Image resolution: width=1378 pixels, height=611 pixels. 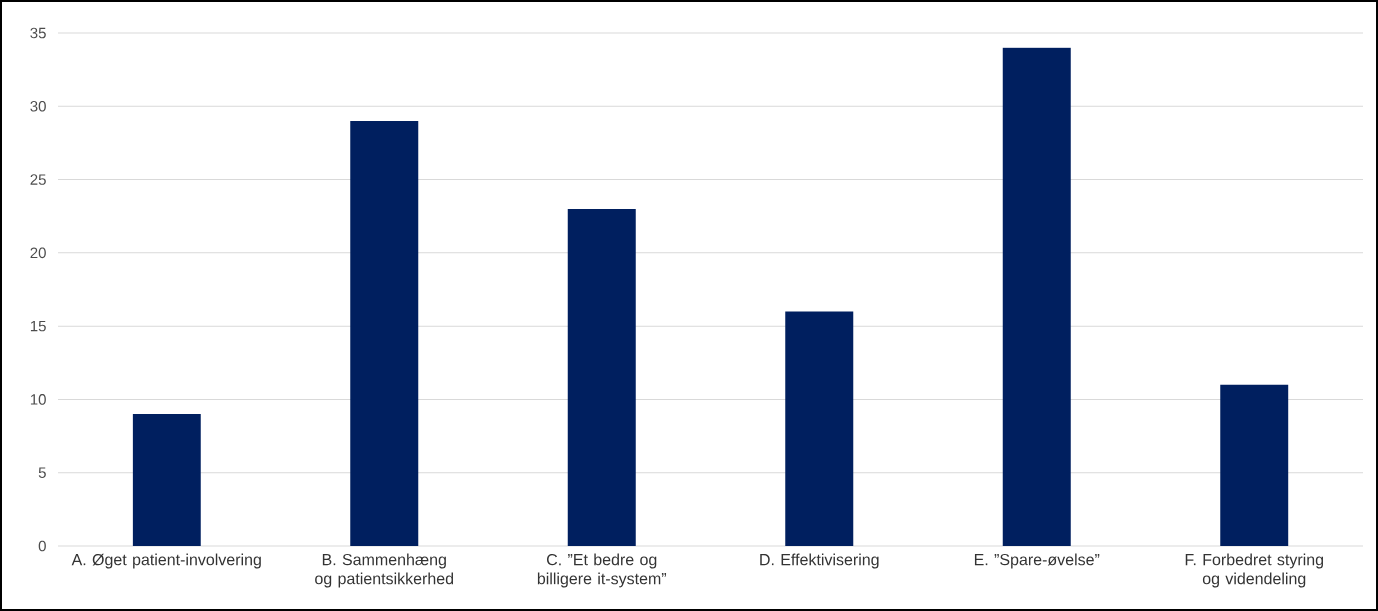 I want to click on x-tick-label: A. Øget patient-involvering, so click(x=166, y=561).